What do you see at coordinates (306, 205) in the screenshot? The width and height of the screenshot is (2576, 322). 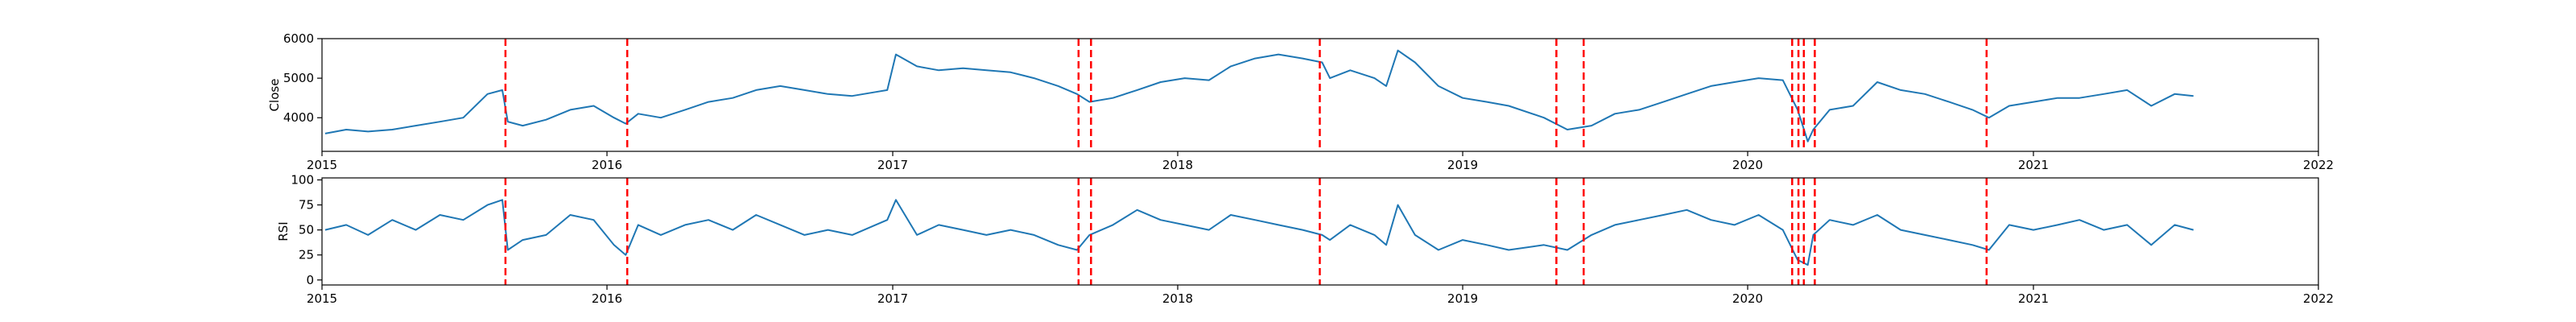 I see `y-tick-label: 75` at bounding box center [306, 205].